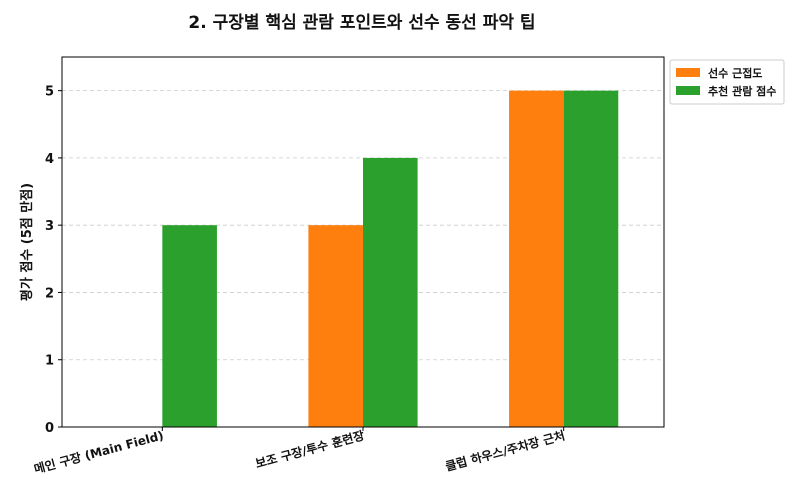 The height and width of the screenshot is (500, 800). Describe the element at coordinates (53, 260) in the screenshot. I see `y-axis: 0 1 2 3 4 5` at that location.